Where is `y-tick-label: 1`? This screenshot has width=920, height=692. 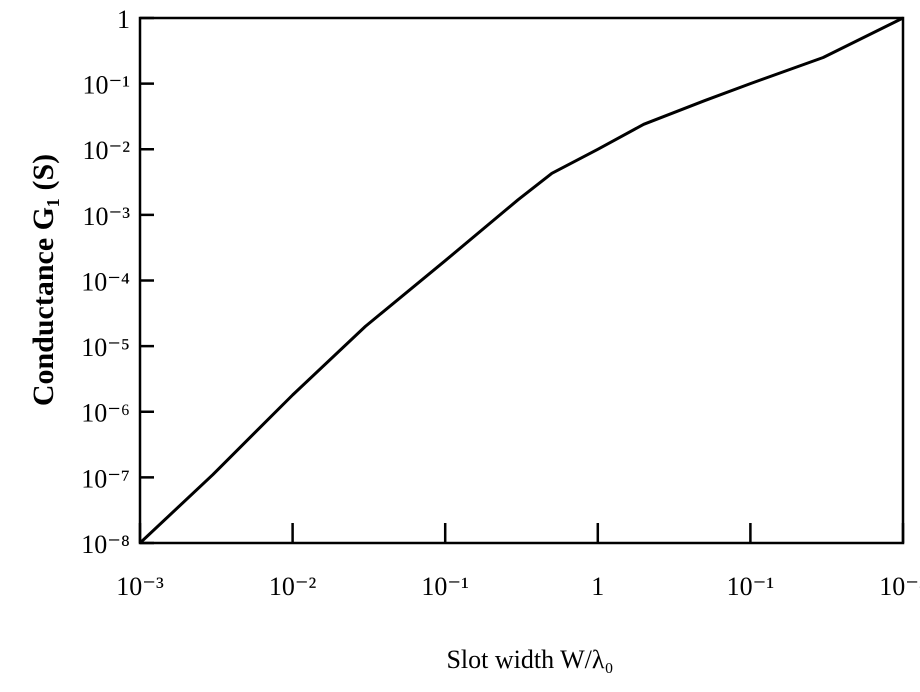
y-tick-label: 1 is located at coordinates (123, 19).